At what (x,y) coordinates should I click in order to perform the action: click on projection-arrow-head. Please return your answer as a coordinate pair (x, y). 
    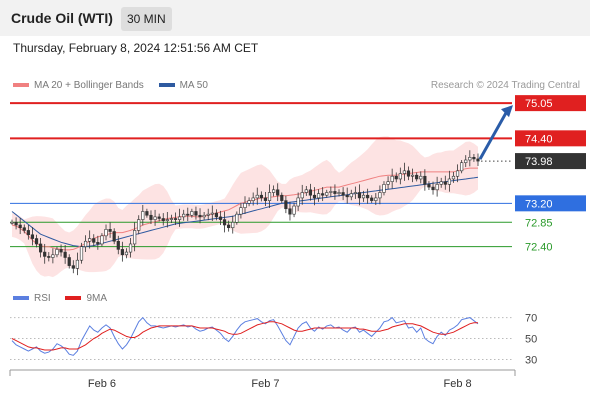
    Looking at the image, I should click on (507, 111).